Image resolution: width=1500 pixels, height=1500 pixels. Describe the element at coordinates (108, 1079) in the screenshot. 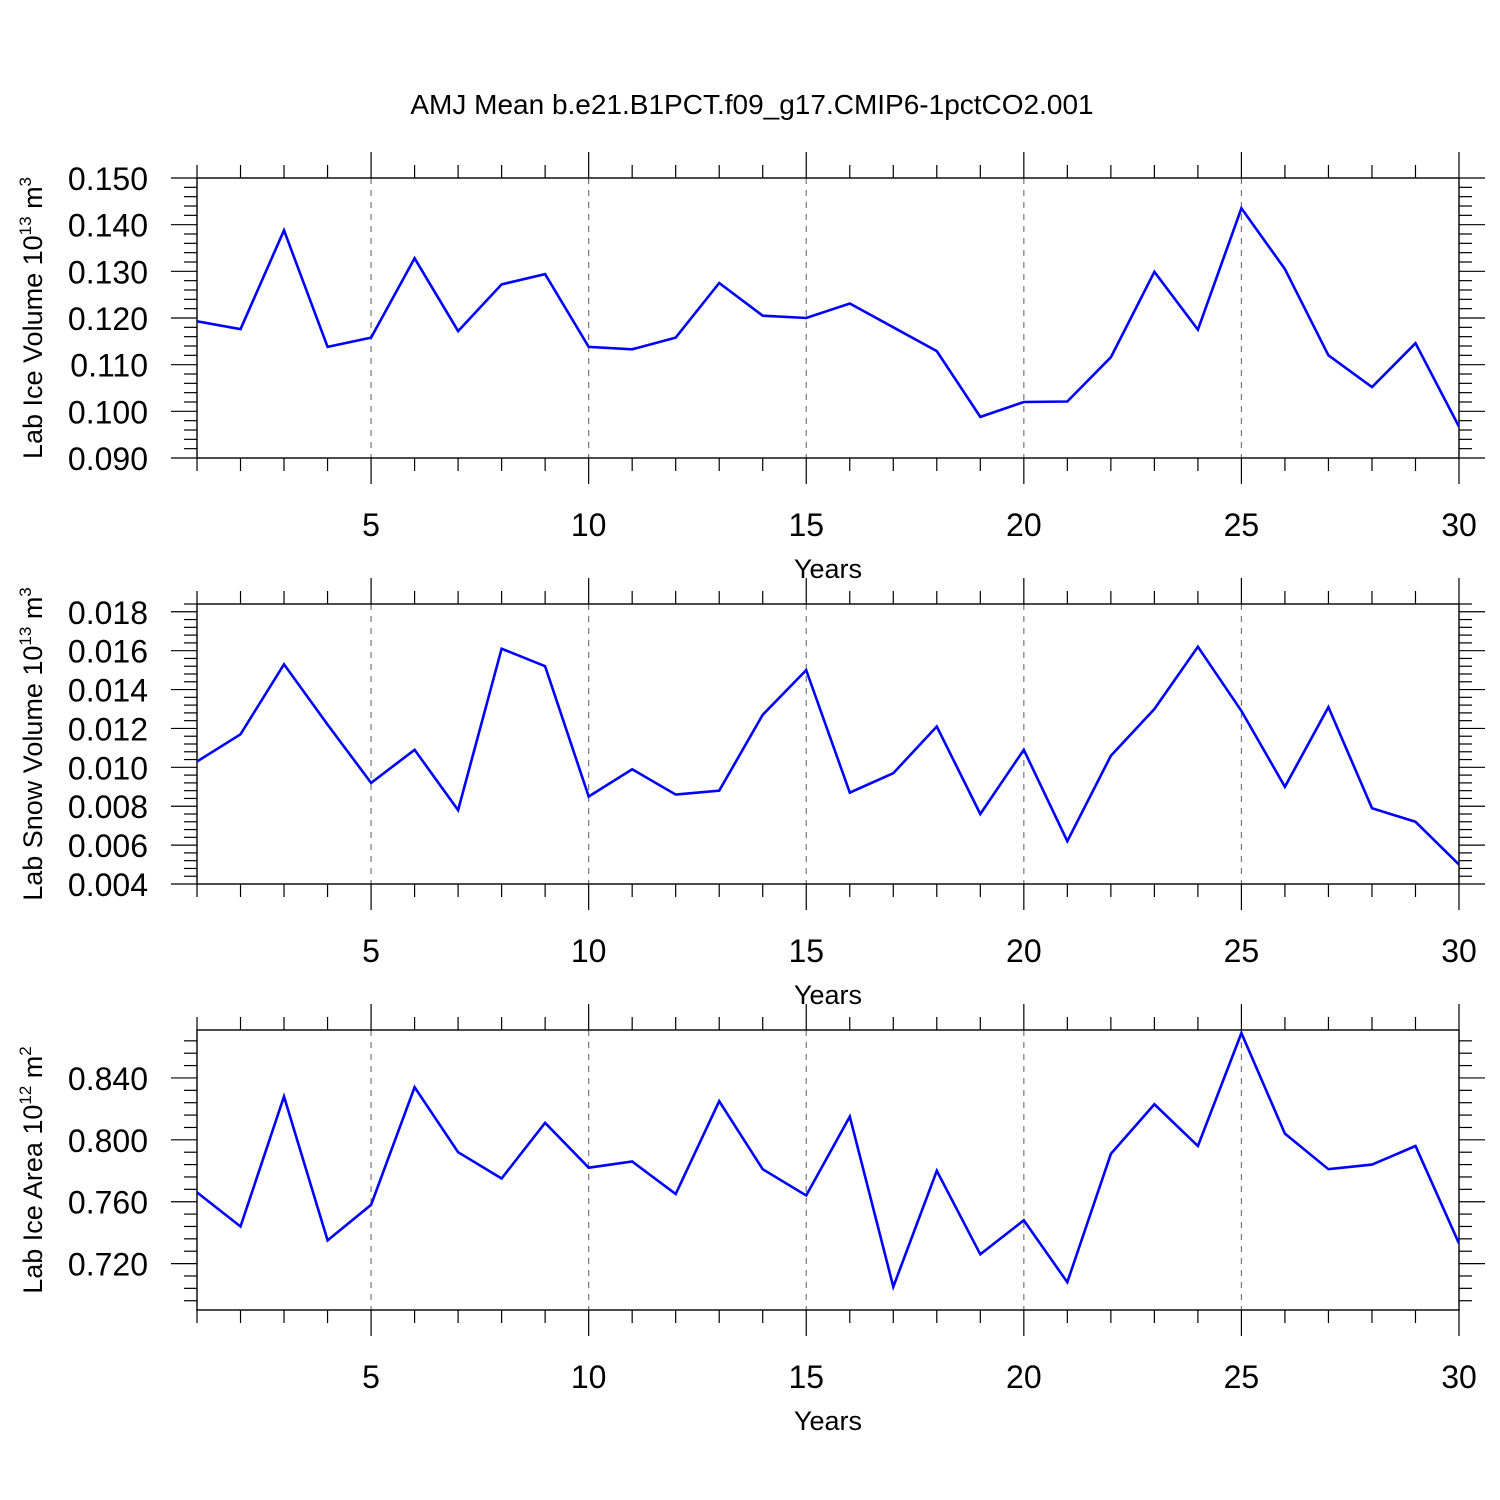

I see `y-tick-label: 0.840` at that location.